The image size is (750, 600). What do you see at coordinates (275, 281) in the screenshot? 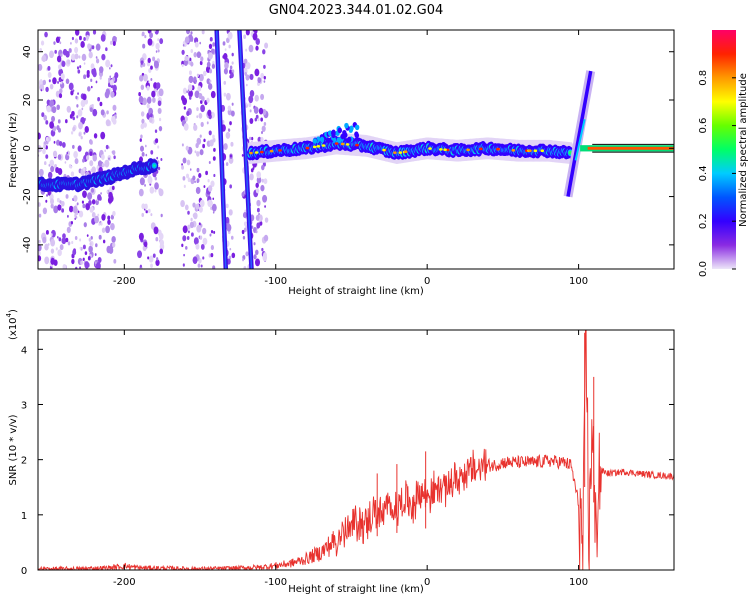
I see `heatmap-x-tick-label: -100` at bounding box center [275, 281].